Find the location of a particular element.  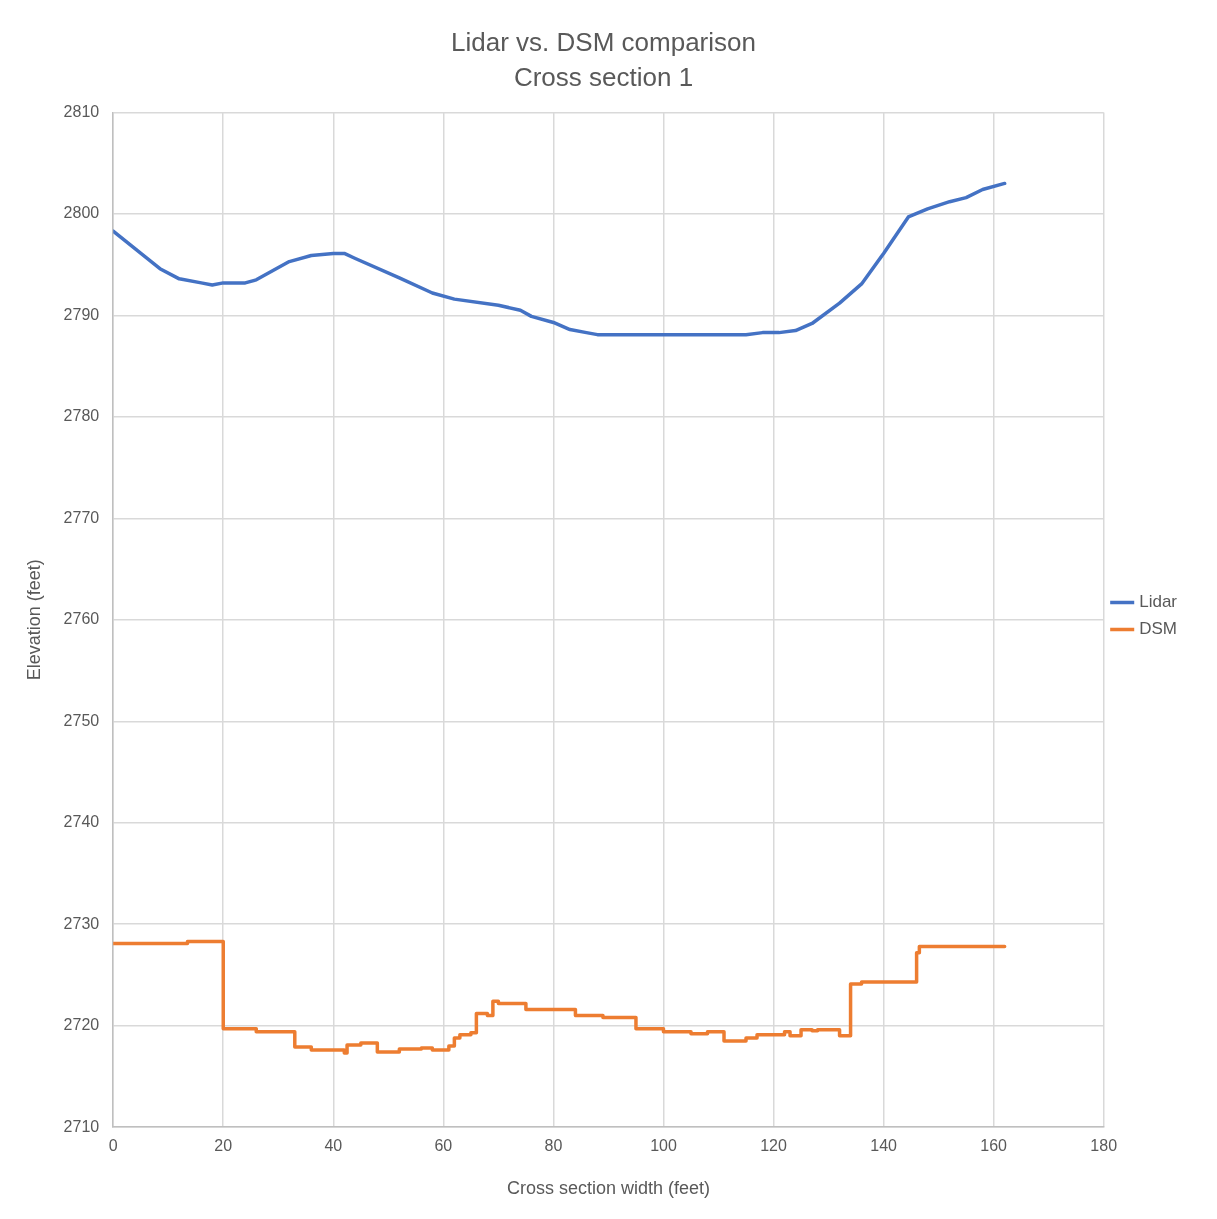

y-tick-label: 2710 is located at coordinates (81, 1126).